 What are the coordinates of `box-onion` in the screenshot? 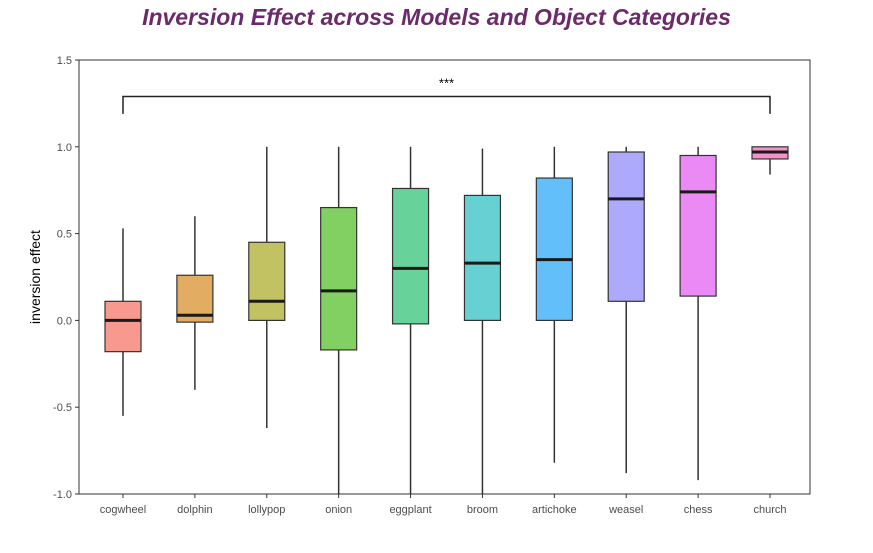 It's located at (339, 320).